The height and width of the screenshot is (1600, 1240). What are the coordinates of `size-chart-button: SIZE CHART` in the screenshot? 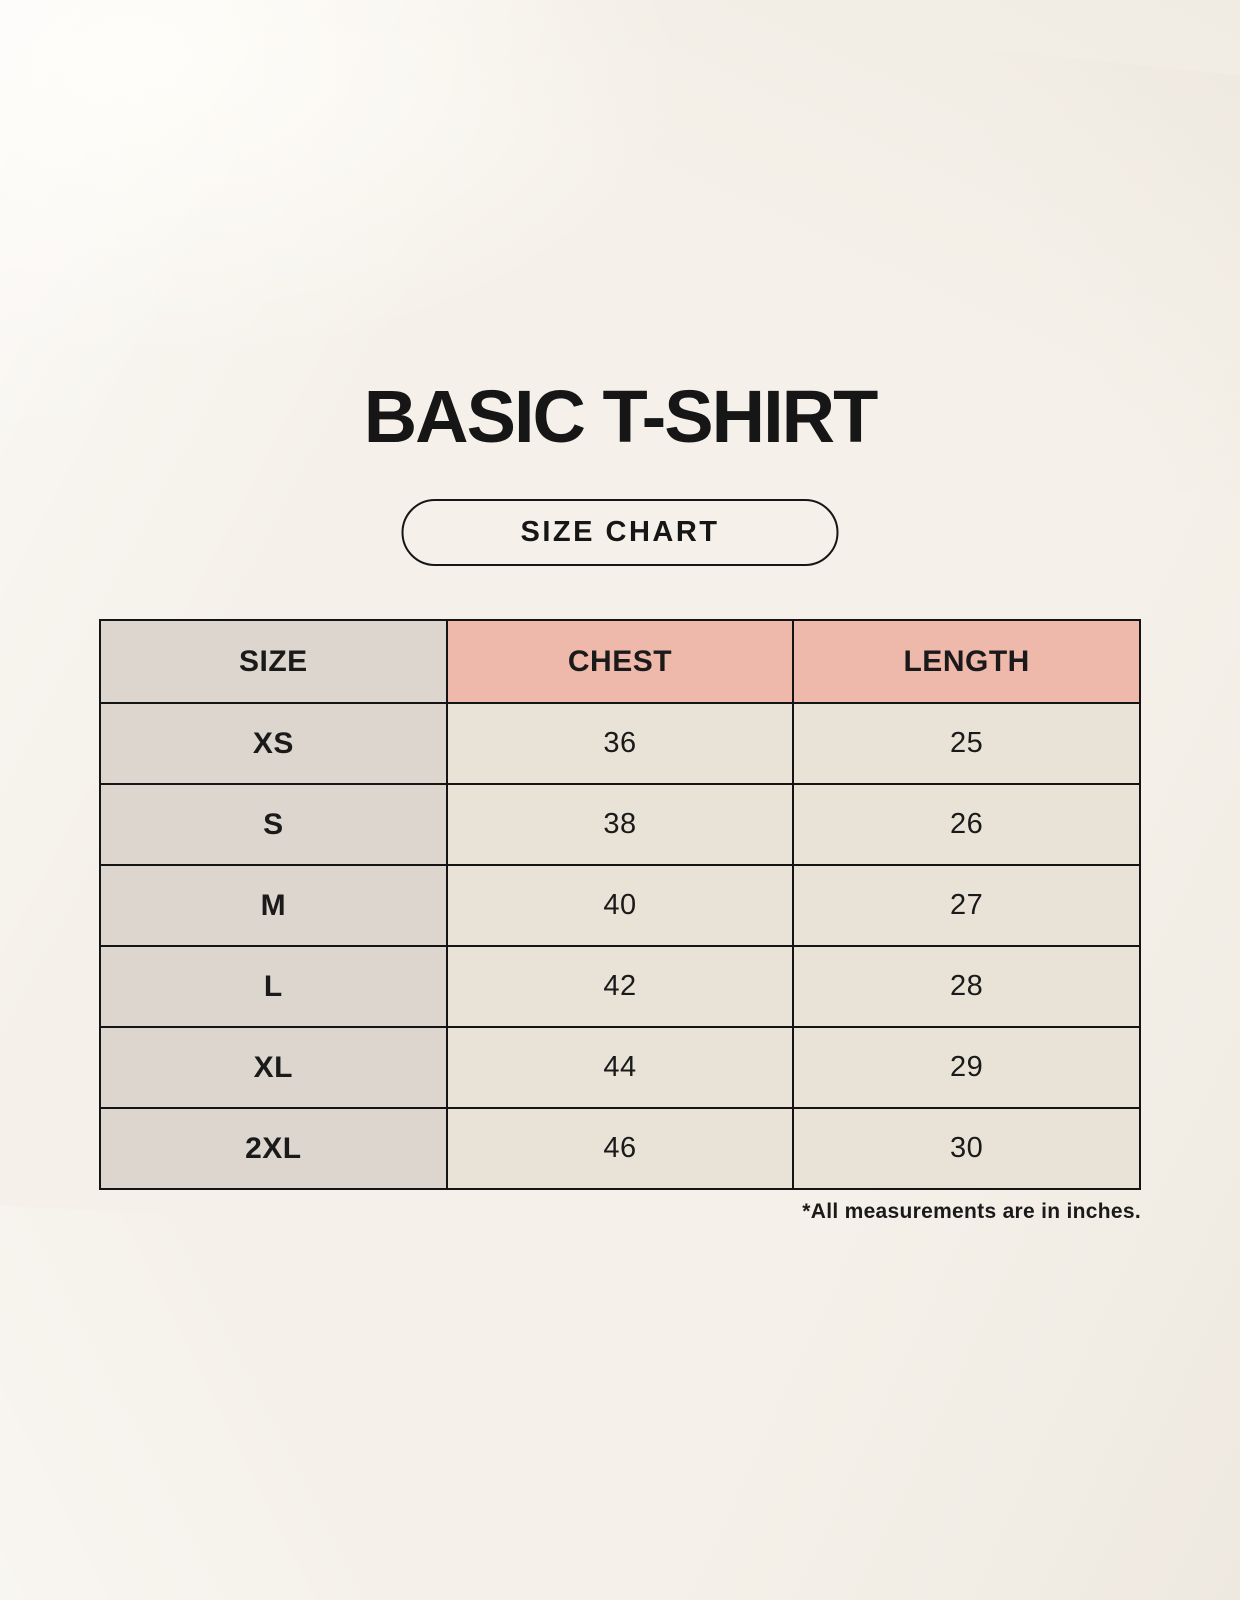 It's located at (620, 532).